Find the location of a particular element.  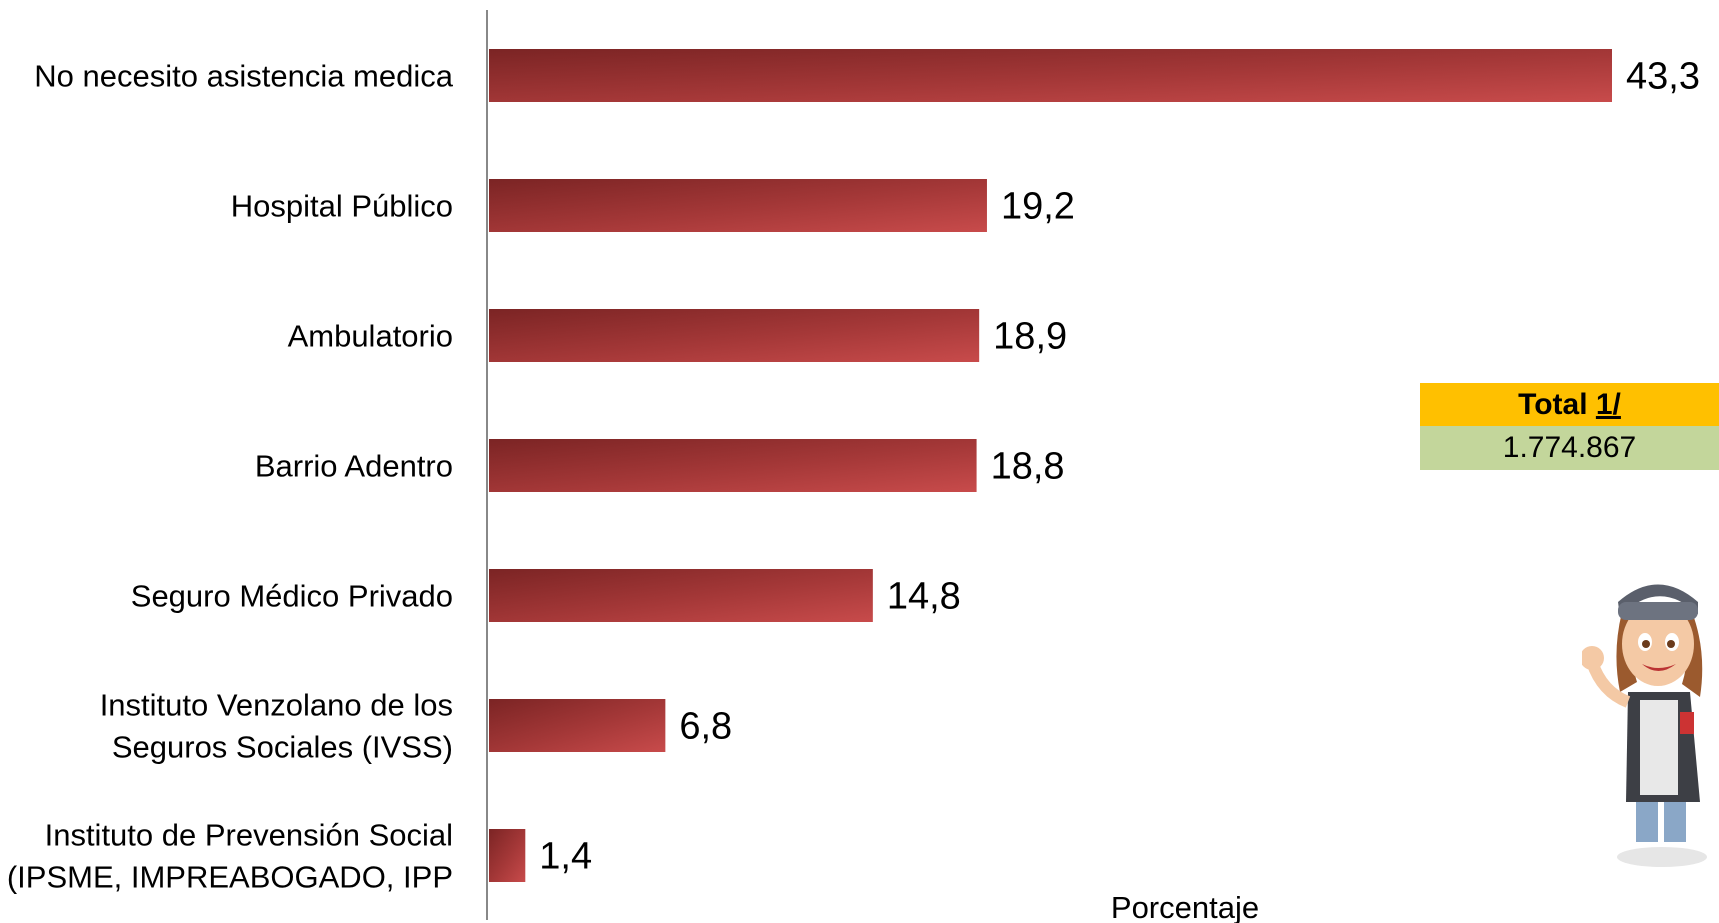

census-worker-mascot-icon is located at coordinates (1644, 725).